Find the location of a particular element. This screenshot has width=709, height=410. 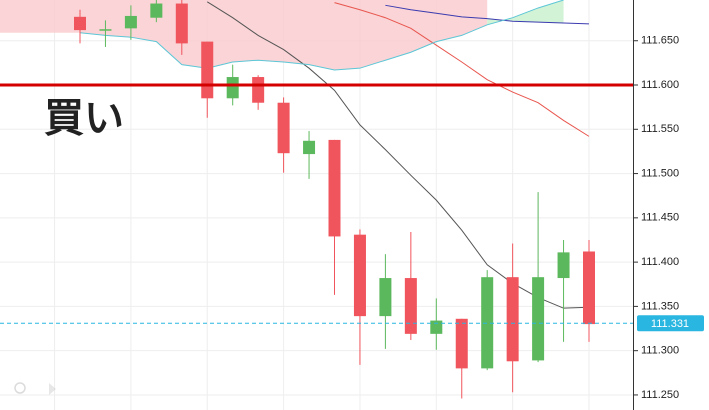

band-fill is located at coordinates (244, 35).